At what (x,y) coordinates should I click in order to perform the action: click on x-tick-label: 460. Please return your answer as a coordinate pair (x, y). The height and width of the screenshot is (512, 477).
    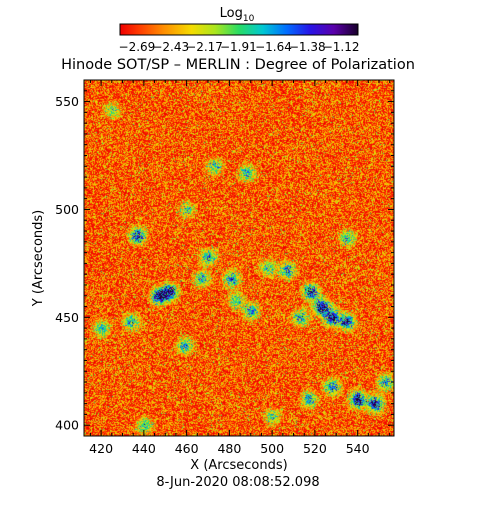
    Looking at the image, I should click on (187, 448).